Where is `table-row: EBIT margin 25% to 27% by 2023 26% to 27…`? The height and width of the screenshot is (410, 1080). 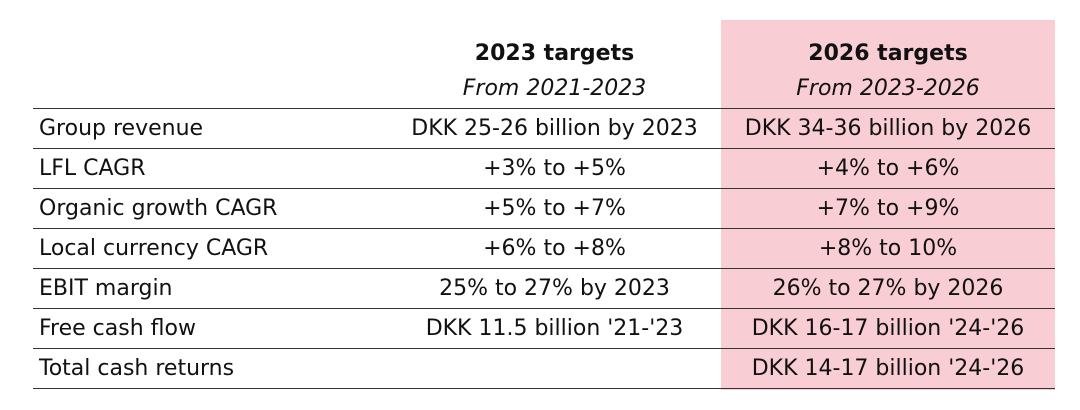 table-row: EBIT margin 25% to 27% by 2023 26% to 27… is located at coordinates (544, 288).